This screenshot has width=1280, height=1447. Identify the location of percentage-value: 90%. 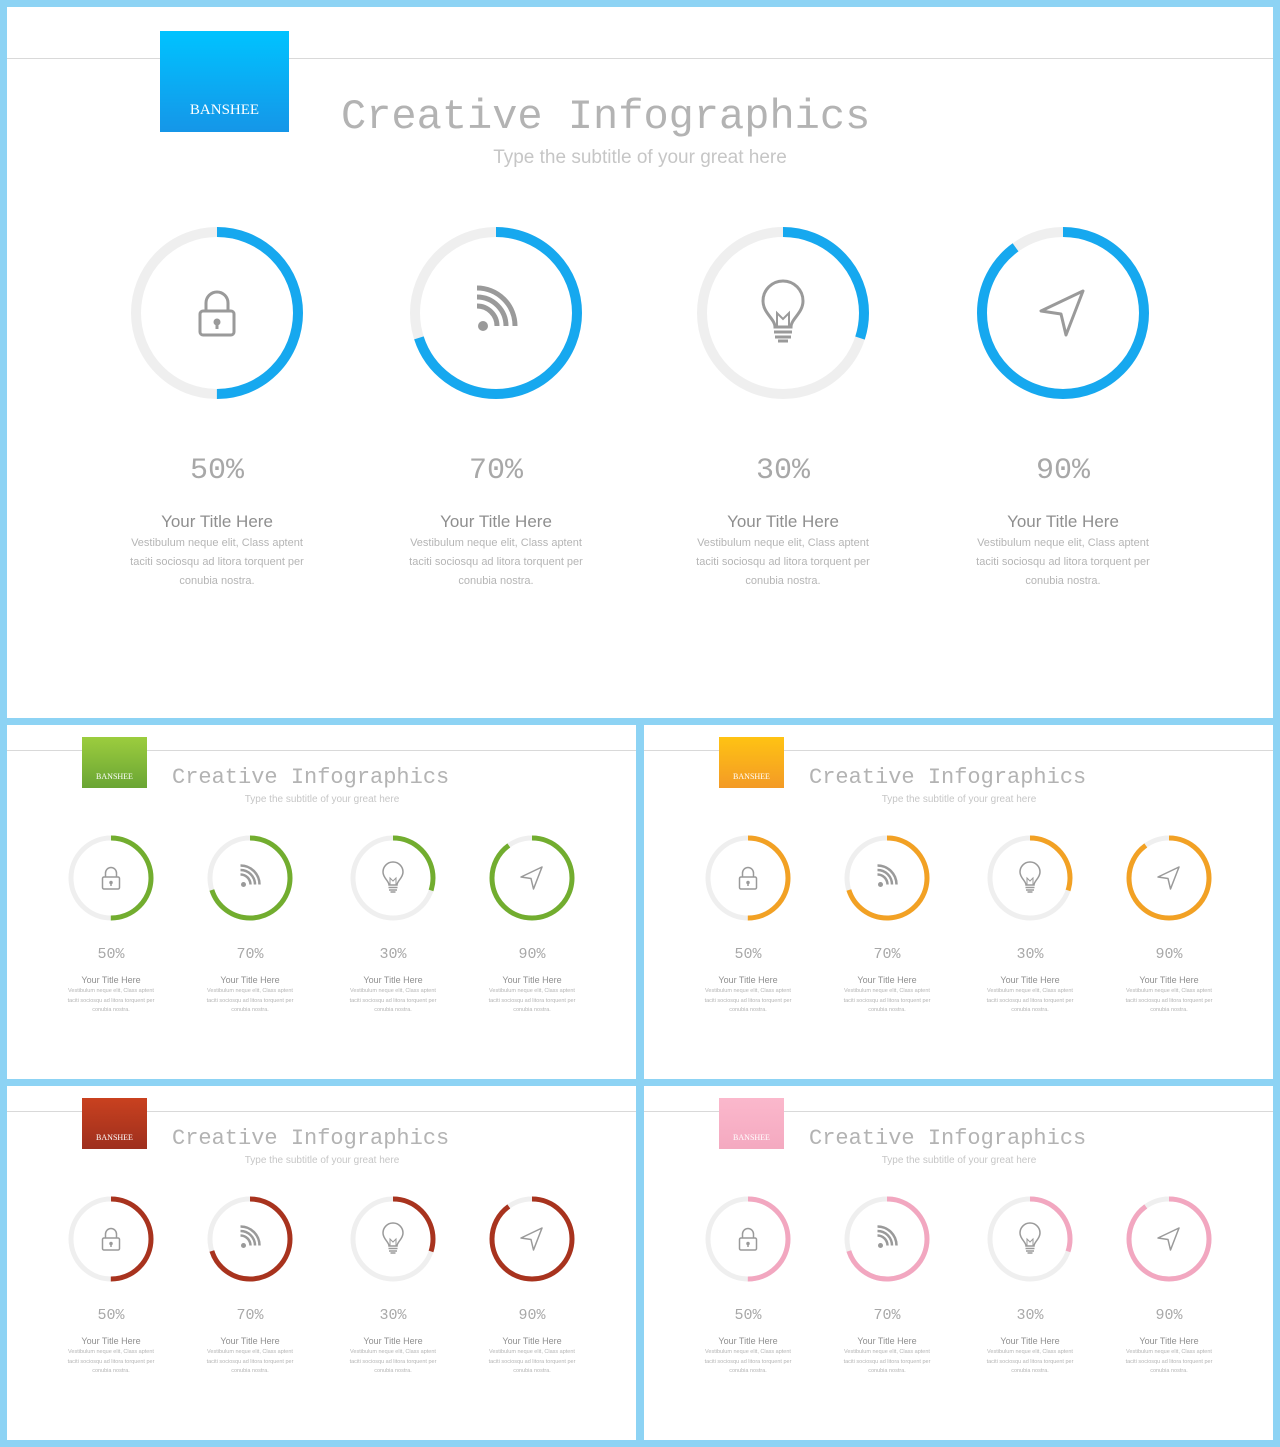
(1062, 471).